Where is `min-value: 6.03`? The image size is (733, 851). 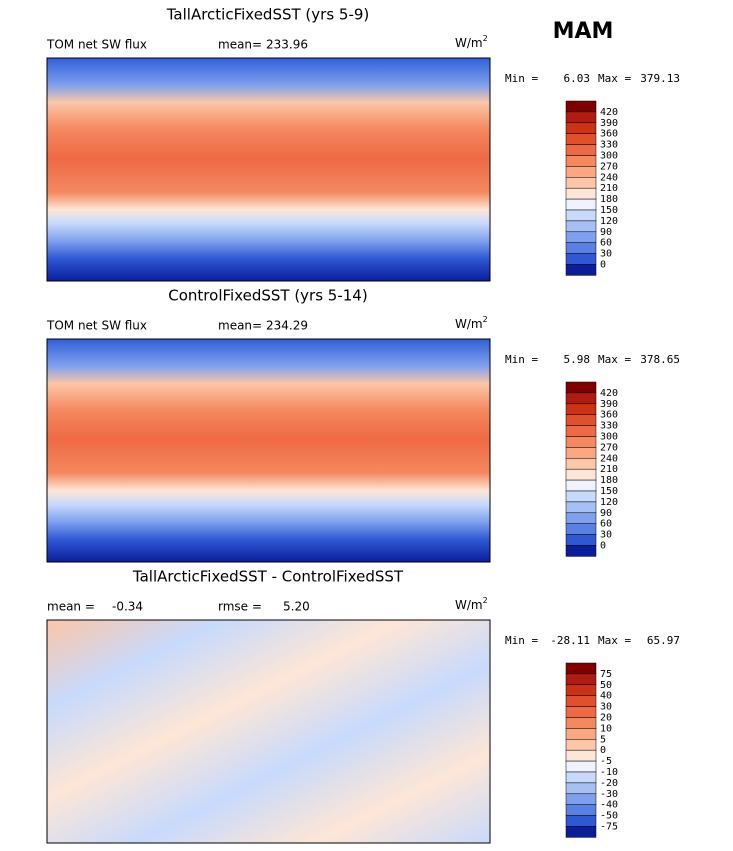
min-value: 6.03 is located at coordinates (577, 78).